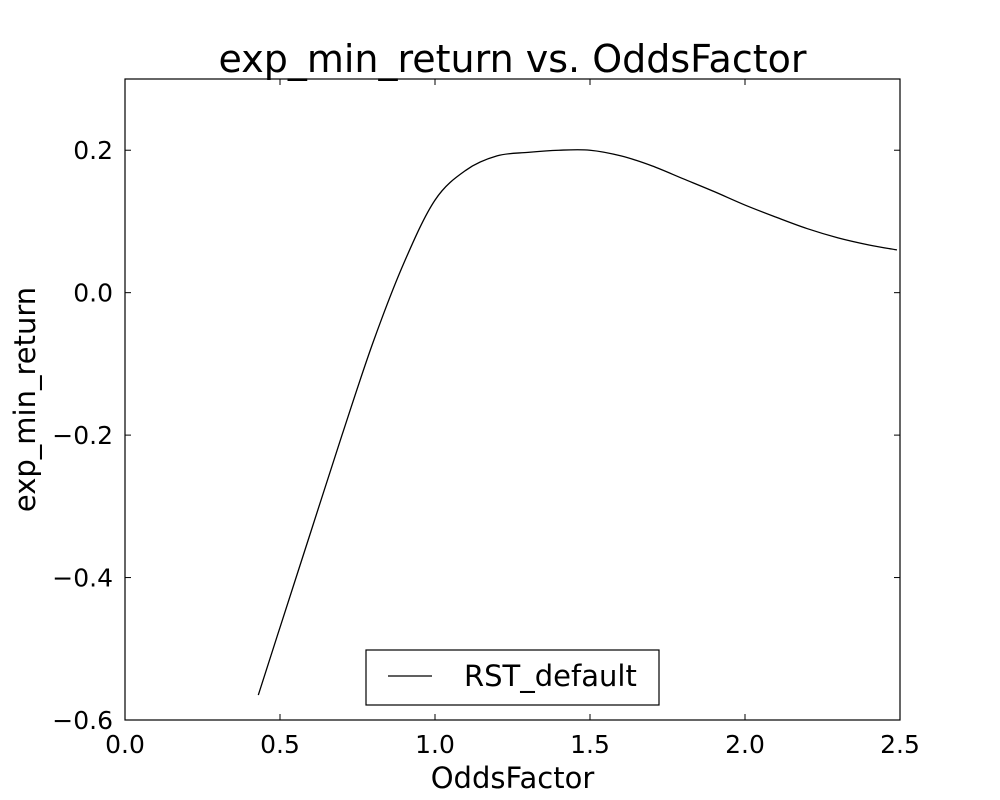  What do you see at coordinates (25, 399) in the screenshot?
I see `y-axis-label: exp_min_return` at bounding box center [25, 399].